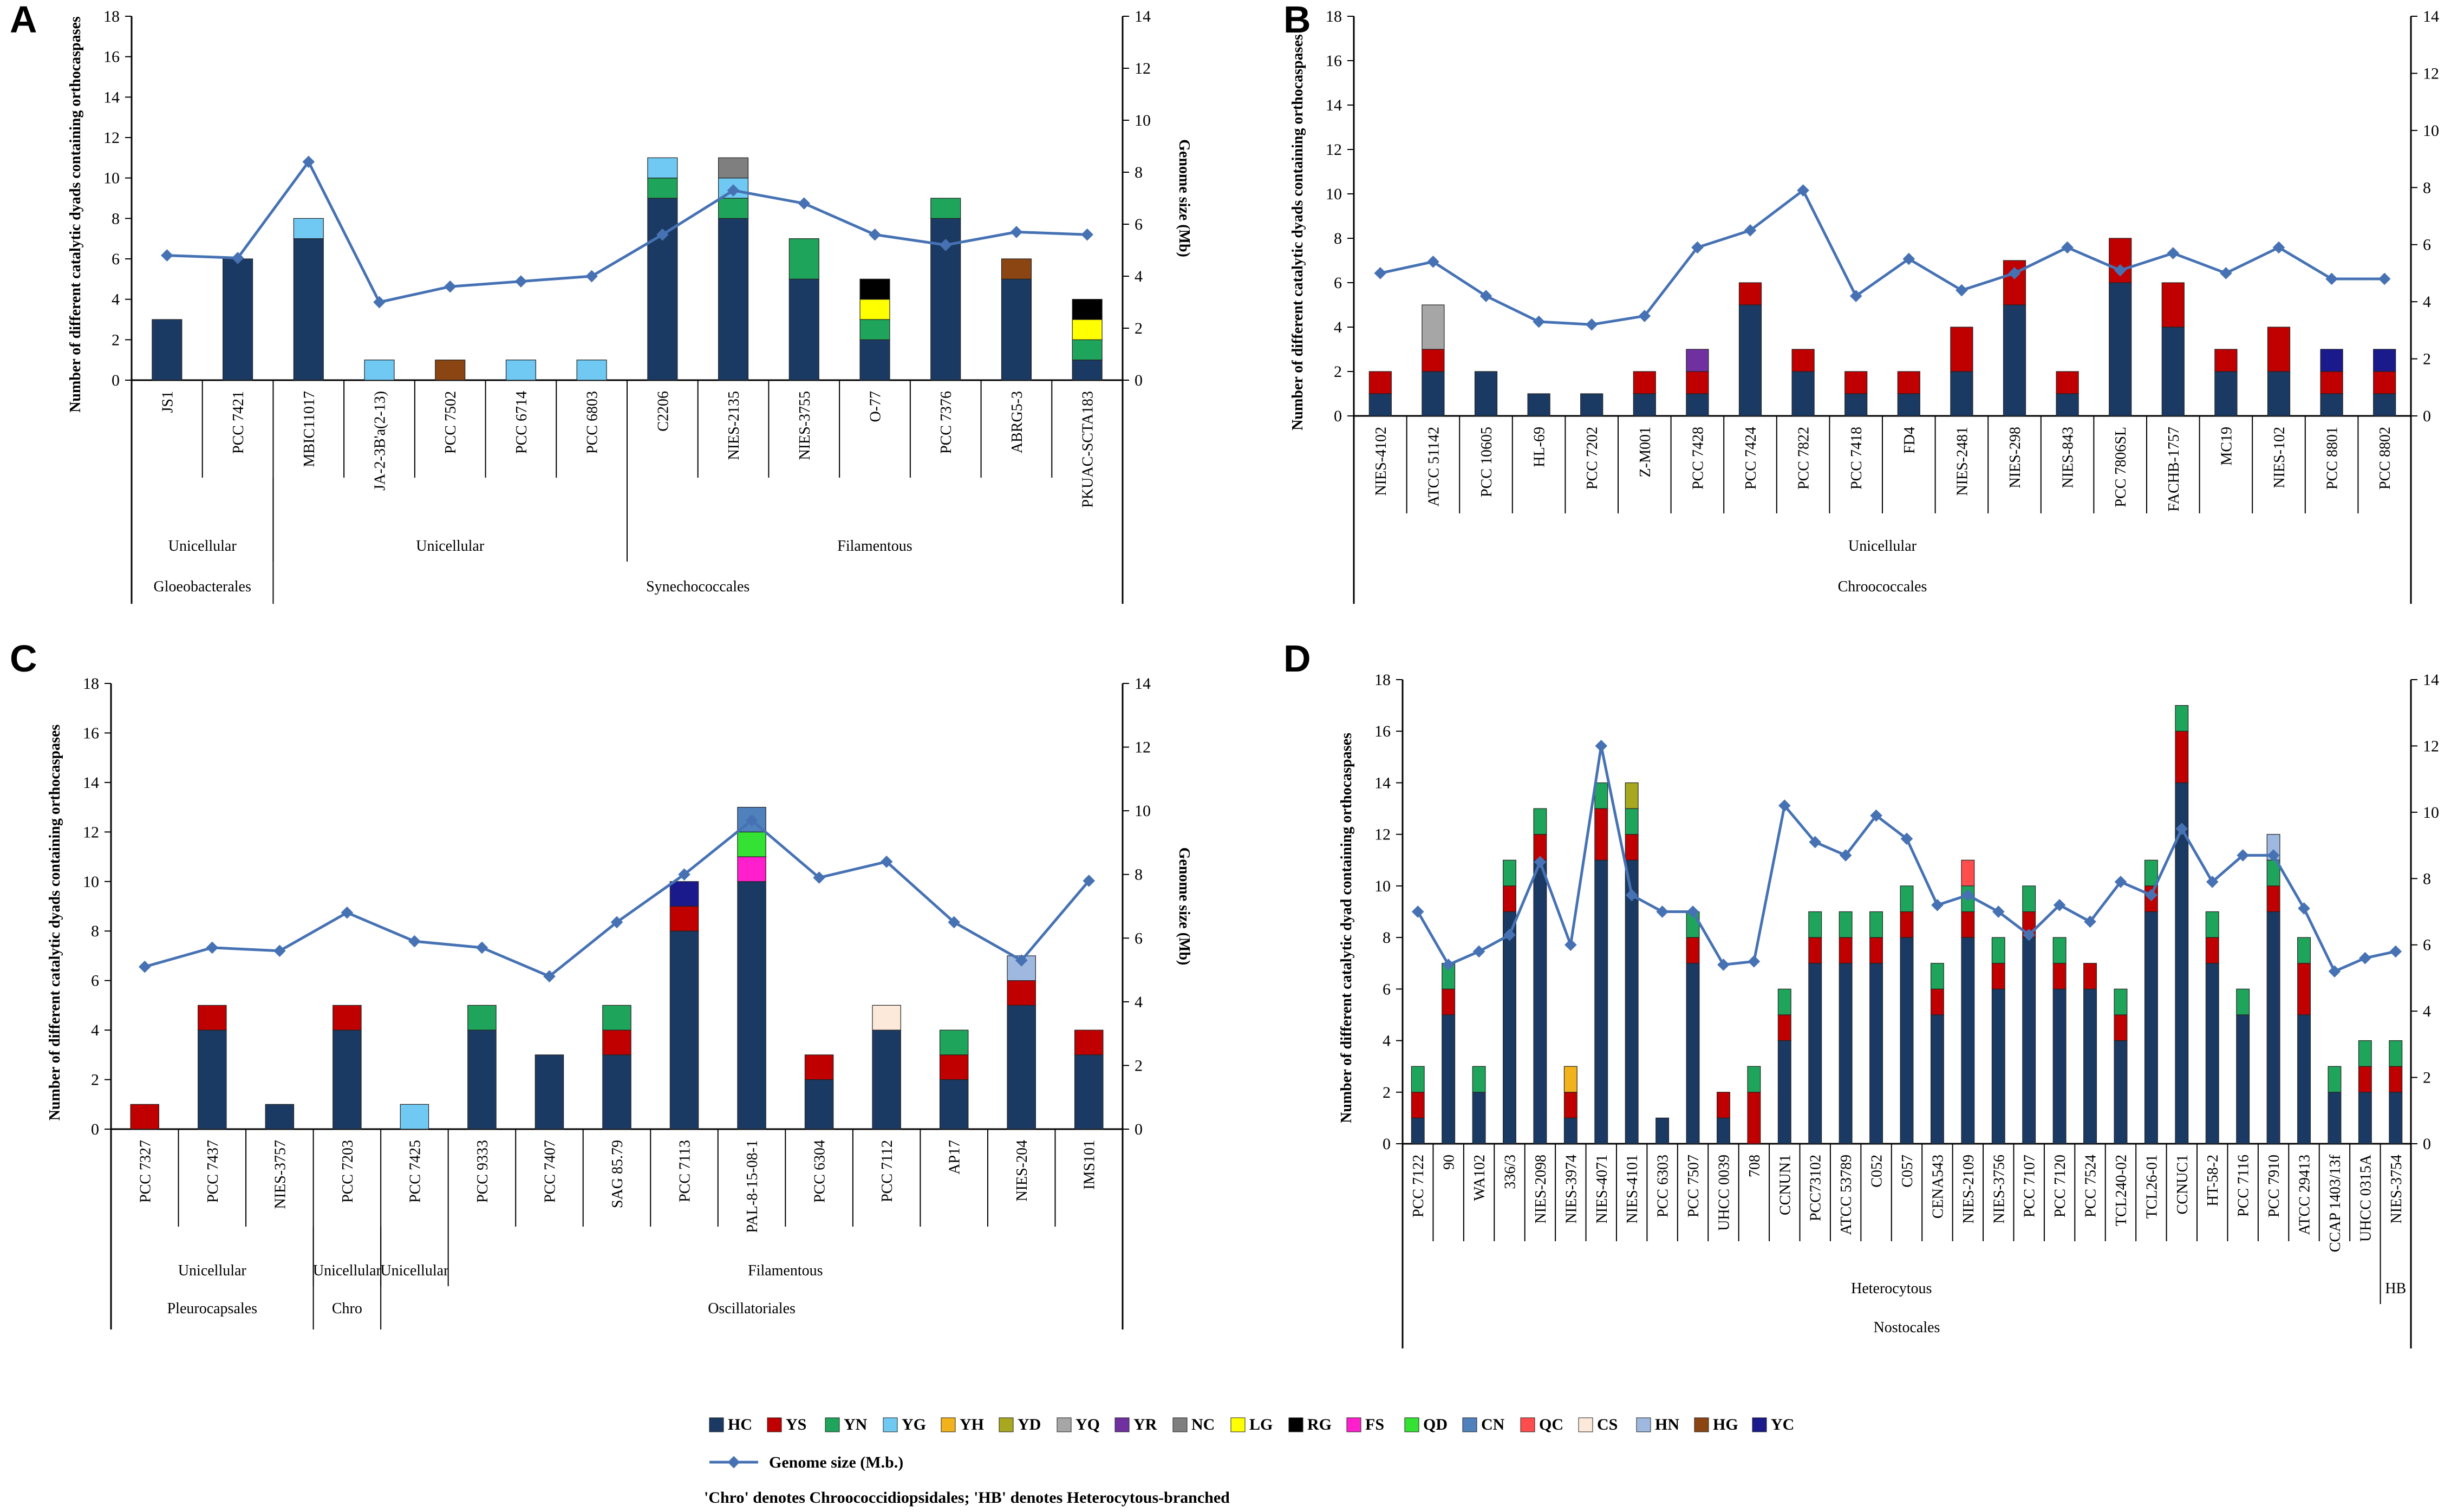  I want to click on group-label: Synechococcales, so click(698, 586).